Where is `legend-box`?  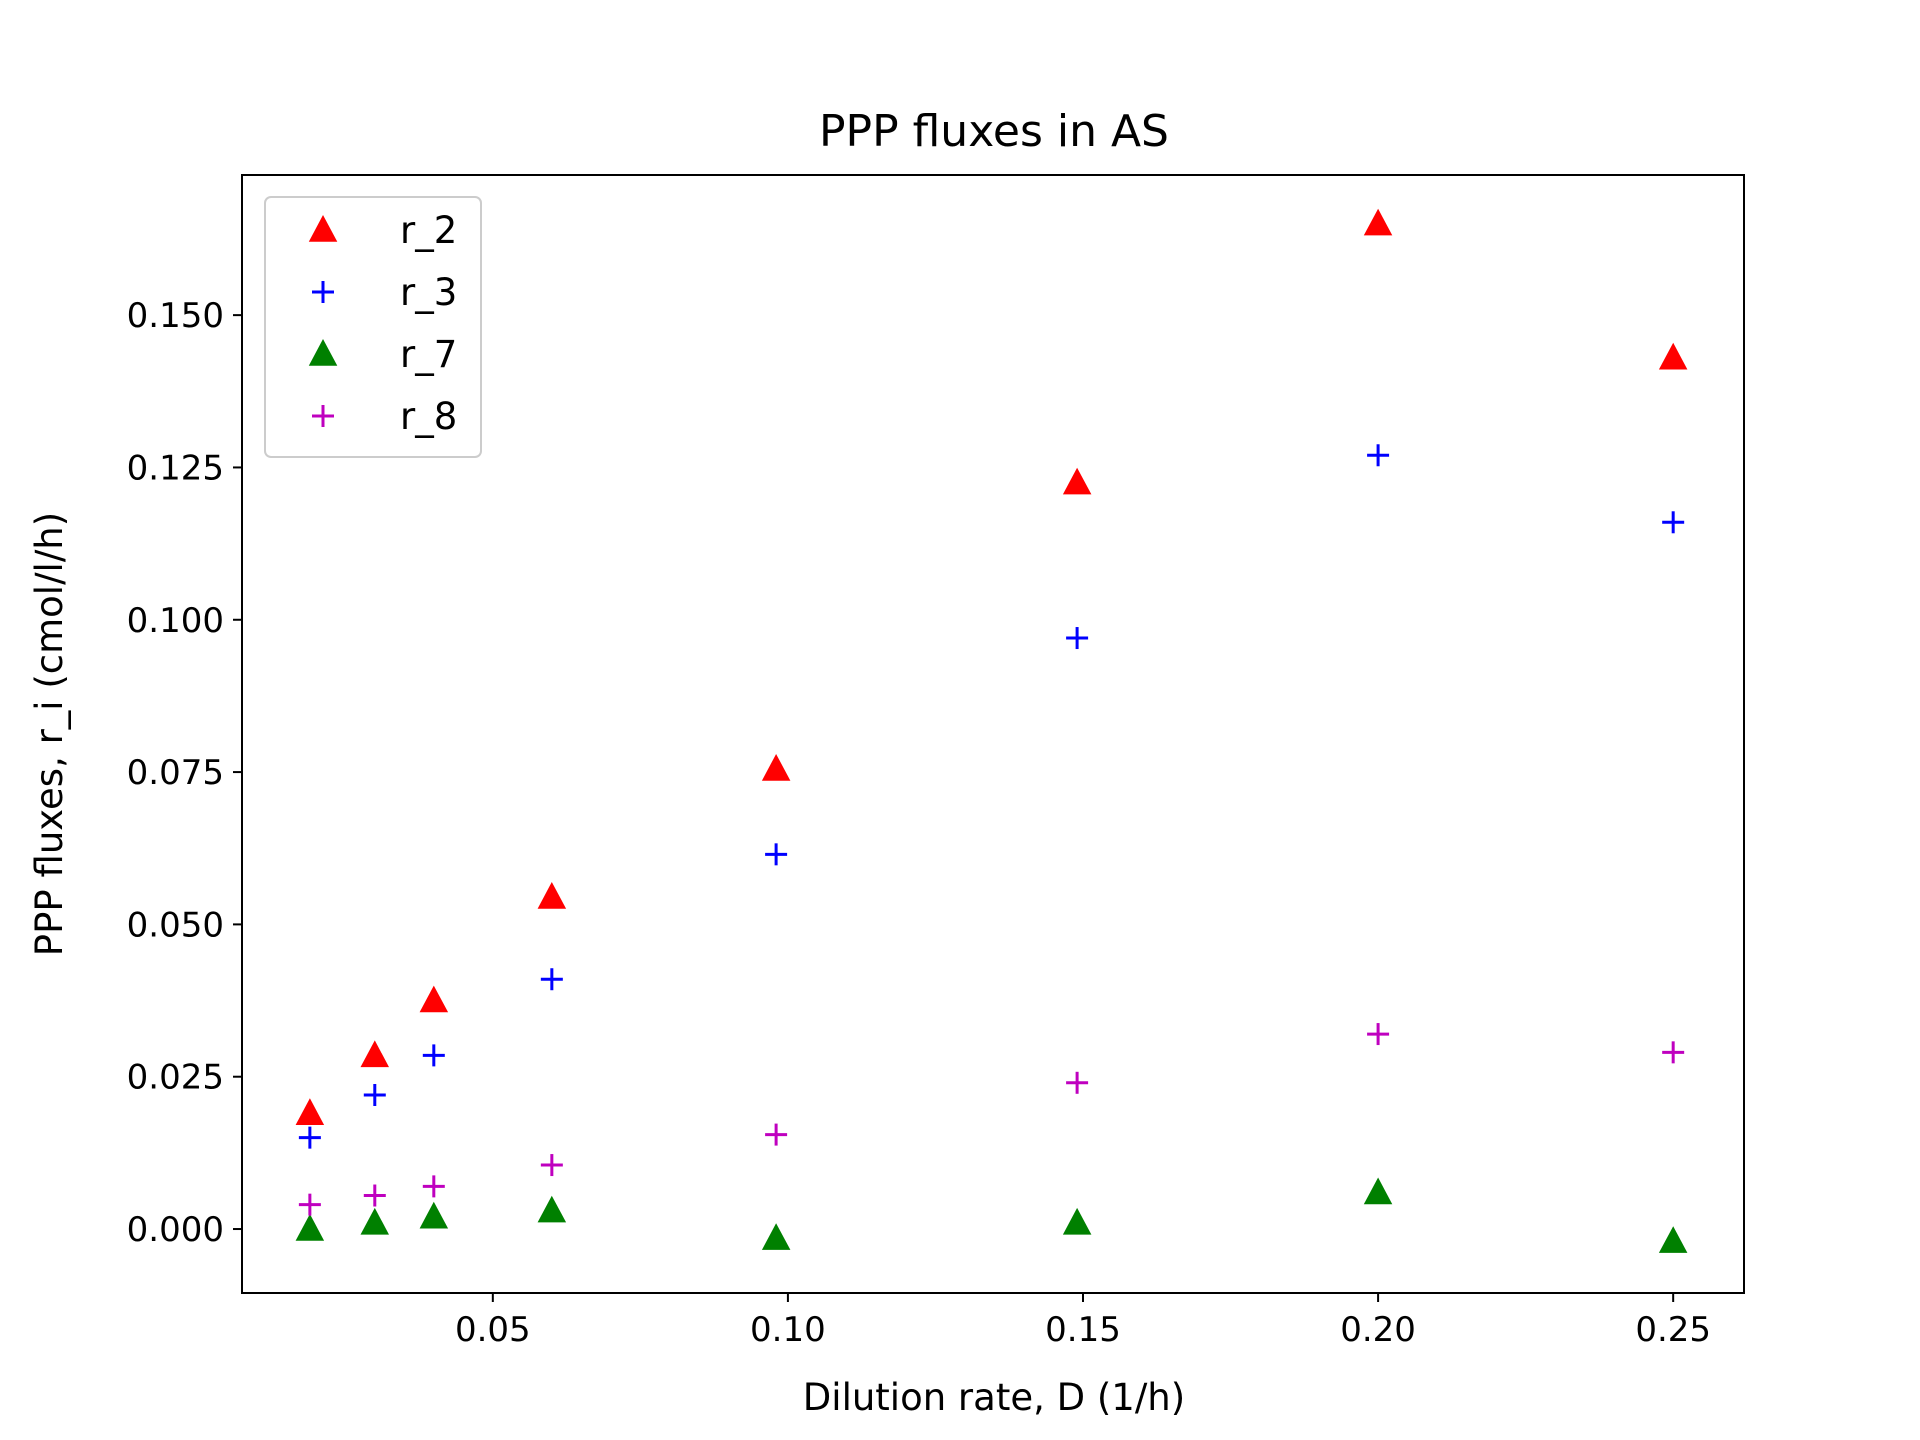 legend-box is located at coordinates (373, 327).